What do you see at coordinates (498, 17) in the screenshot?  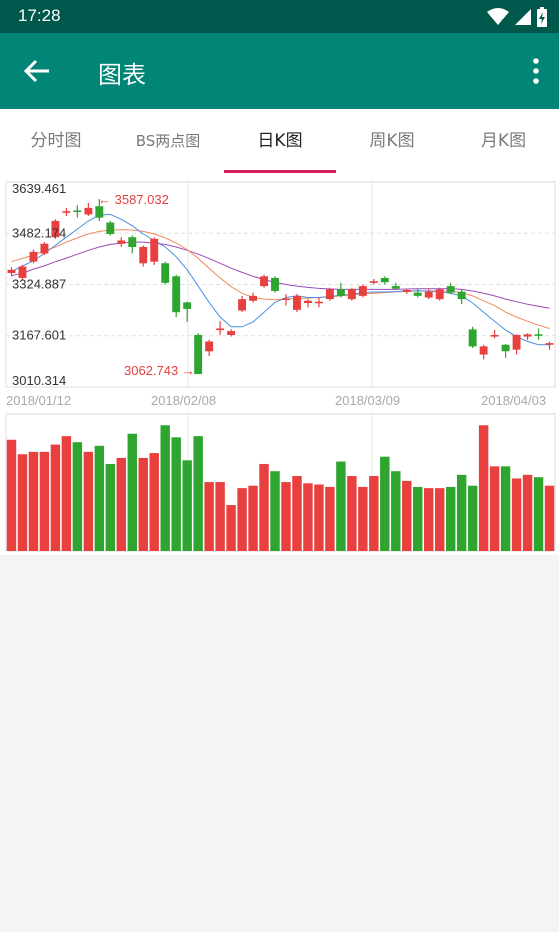 I see `wifi-icon: x` at bounding box center [498, 17].